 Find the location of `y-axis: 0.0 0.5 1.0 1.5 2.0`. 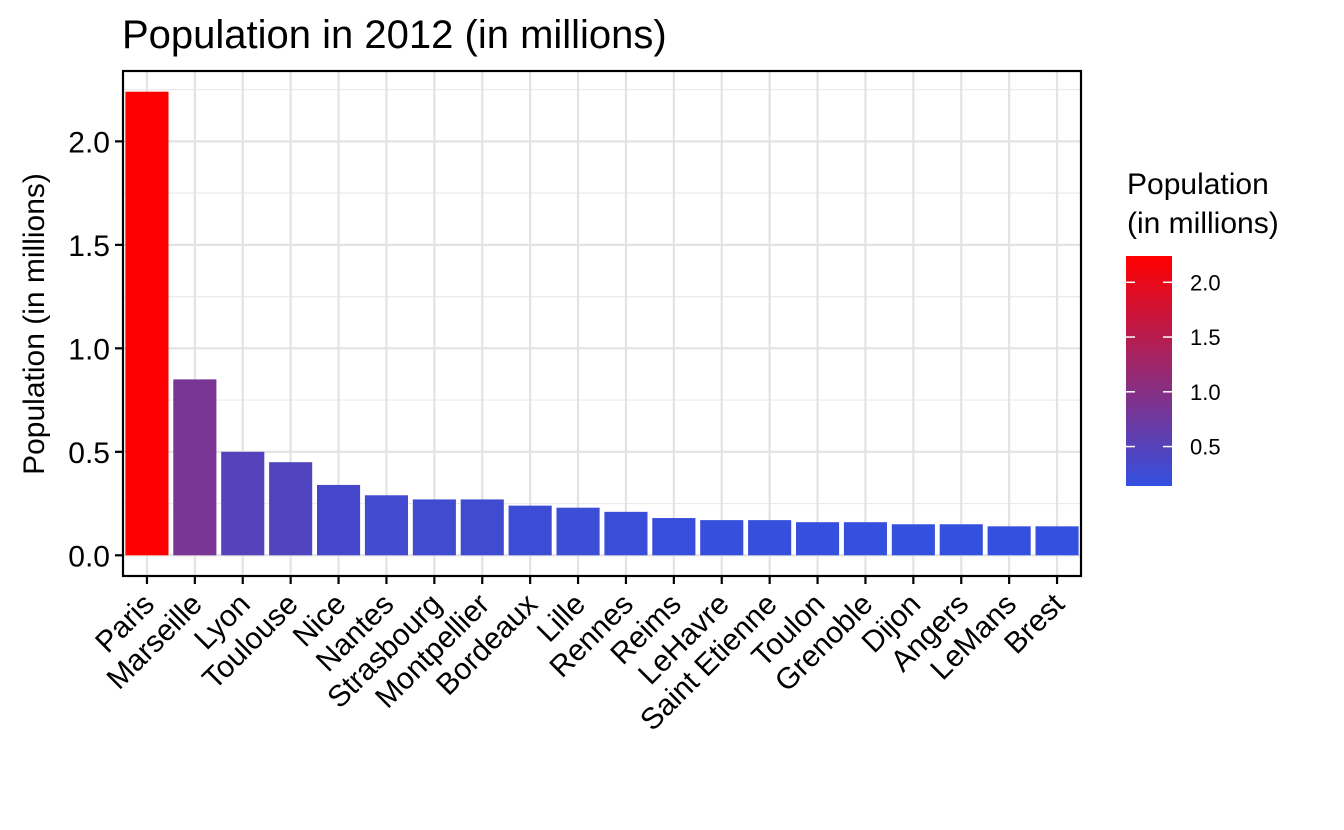

y-axis: 0.0 0.5 1.0 1.5 2.0 is located at coordinates (95, 349).